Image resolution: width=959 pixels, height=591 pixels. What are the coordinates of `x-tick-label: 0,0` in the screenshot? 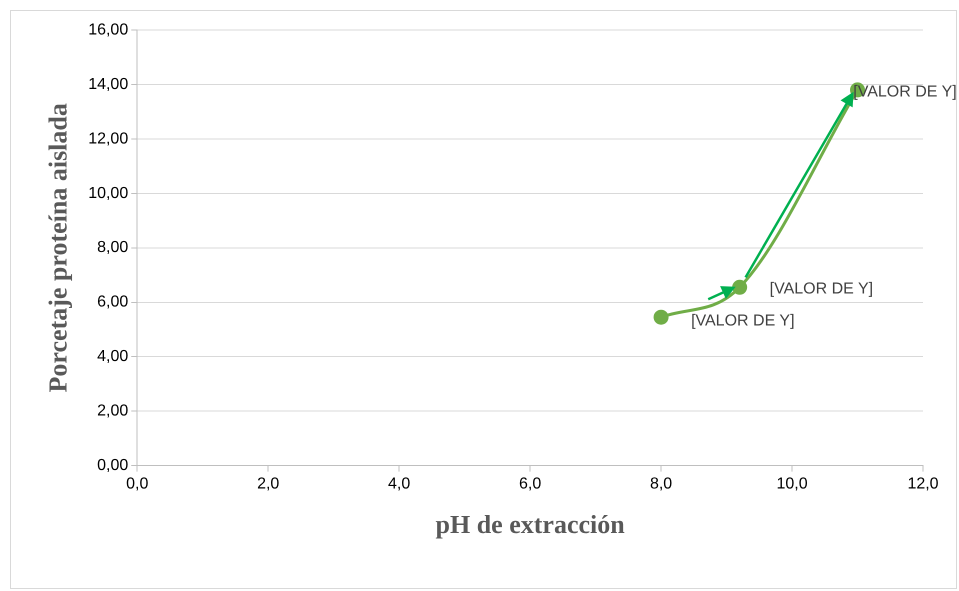 It's located at (137, 484).